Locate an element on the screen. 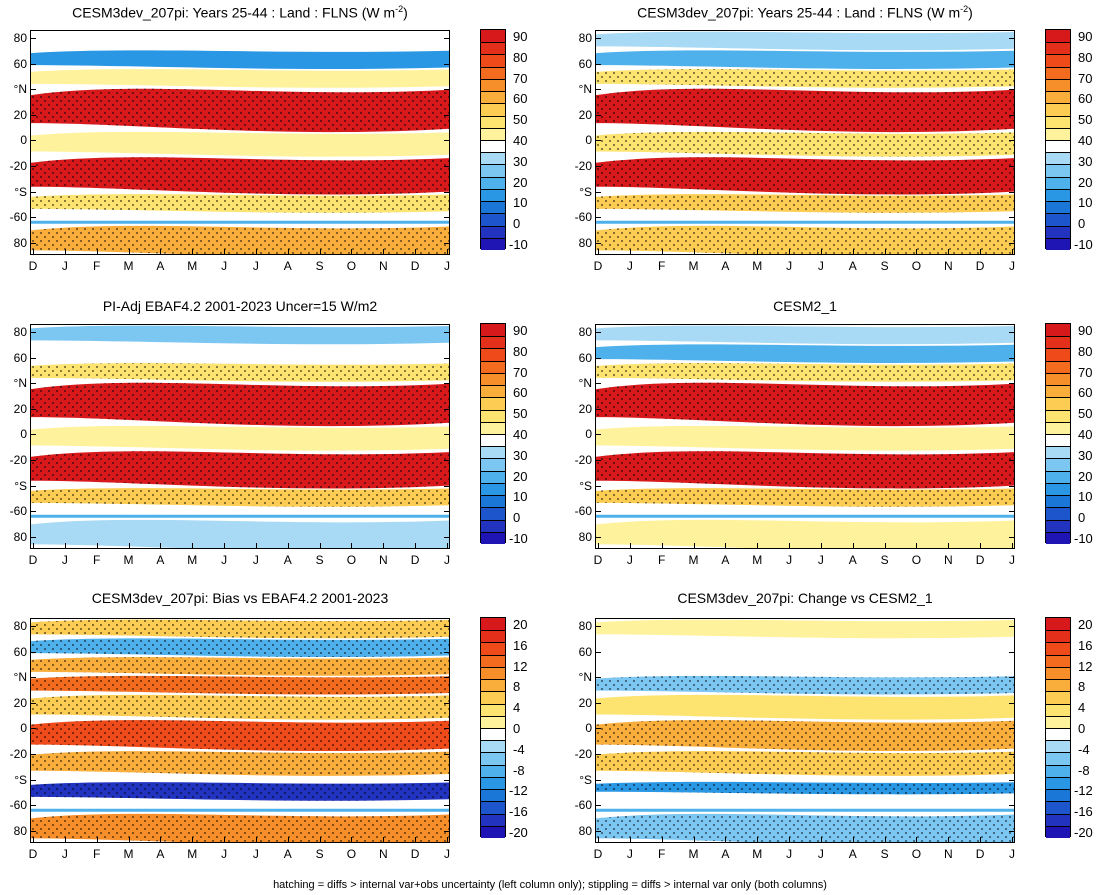 The height and width of the screenshot is (895, 1100). x-tick-label: D is located at coordinates (33, 266).